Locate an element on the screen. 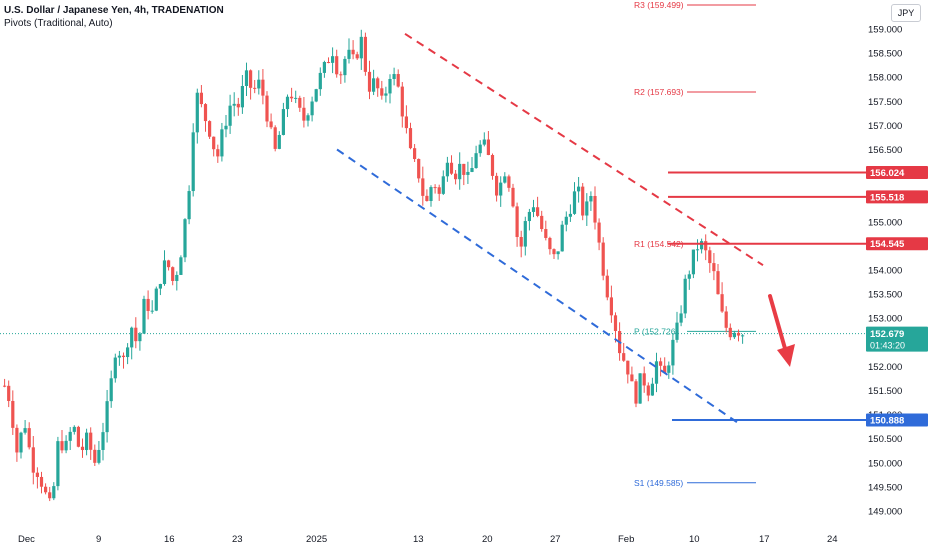  y-tick-label: 154.000 is located at coordinates (885, 271).